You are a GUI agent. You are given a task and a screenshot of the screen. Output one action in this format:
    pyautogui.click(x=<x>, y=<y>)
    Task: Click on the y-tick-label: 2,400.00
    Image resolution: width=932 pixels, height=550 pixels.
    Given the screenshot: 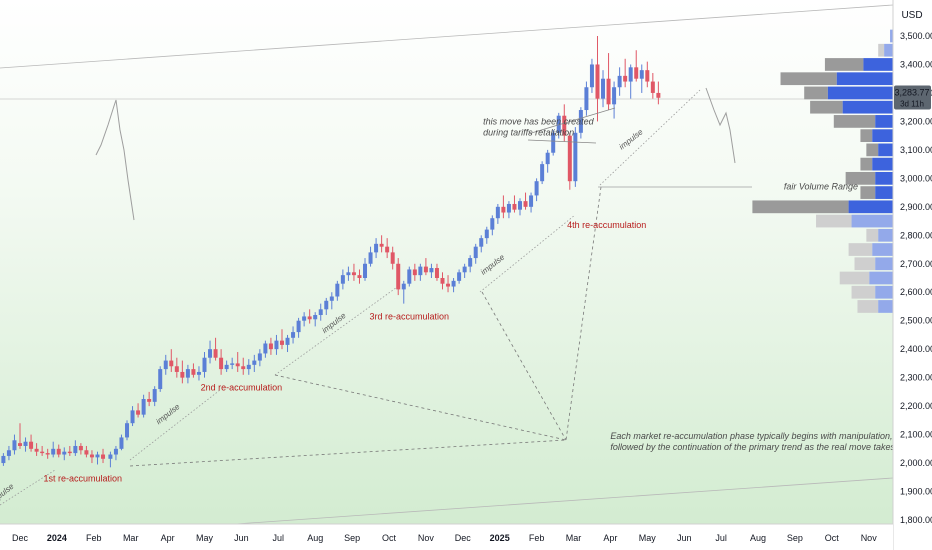 What is the action you would take?
    pyautogui.click(x=916, y=349)
    